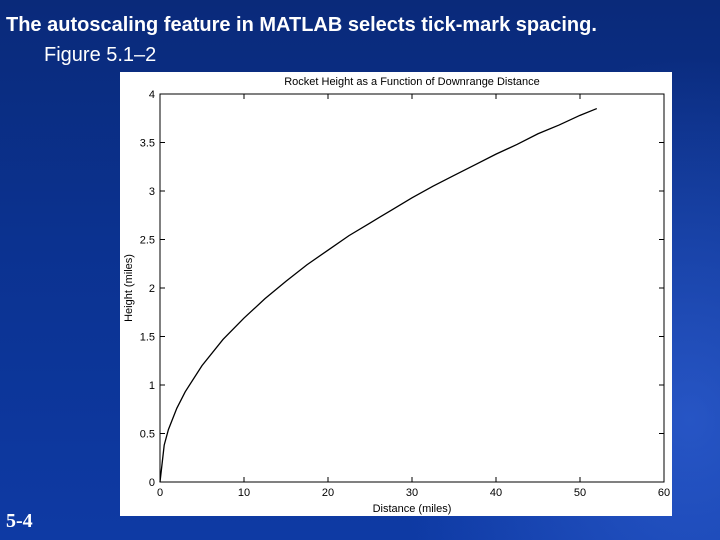  I want to click on x-tick-label: 60, so click(664, 493).